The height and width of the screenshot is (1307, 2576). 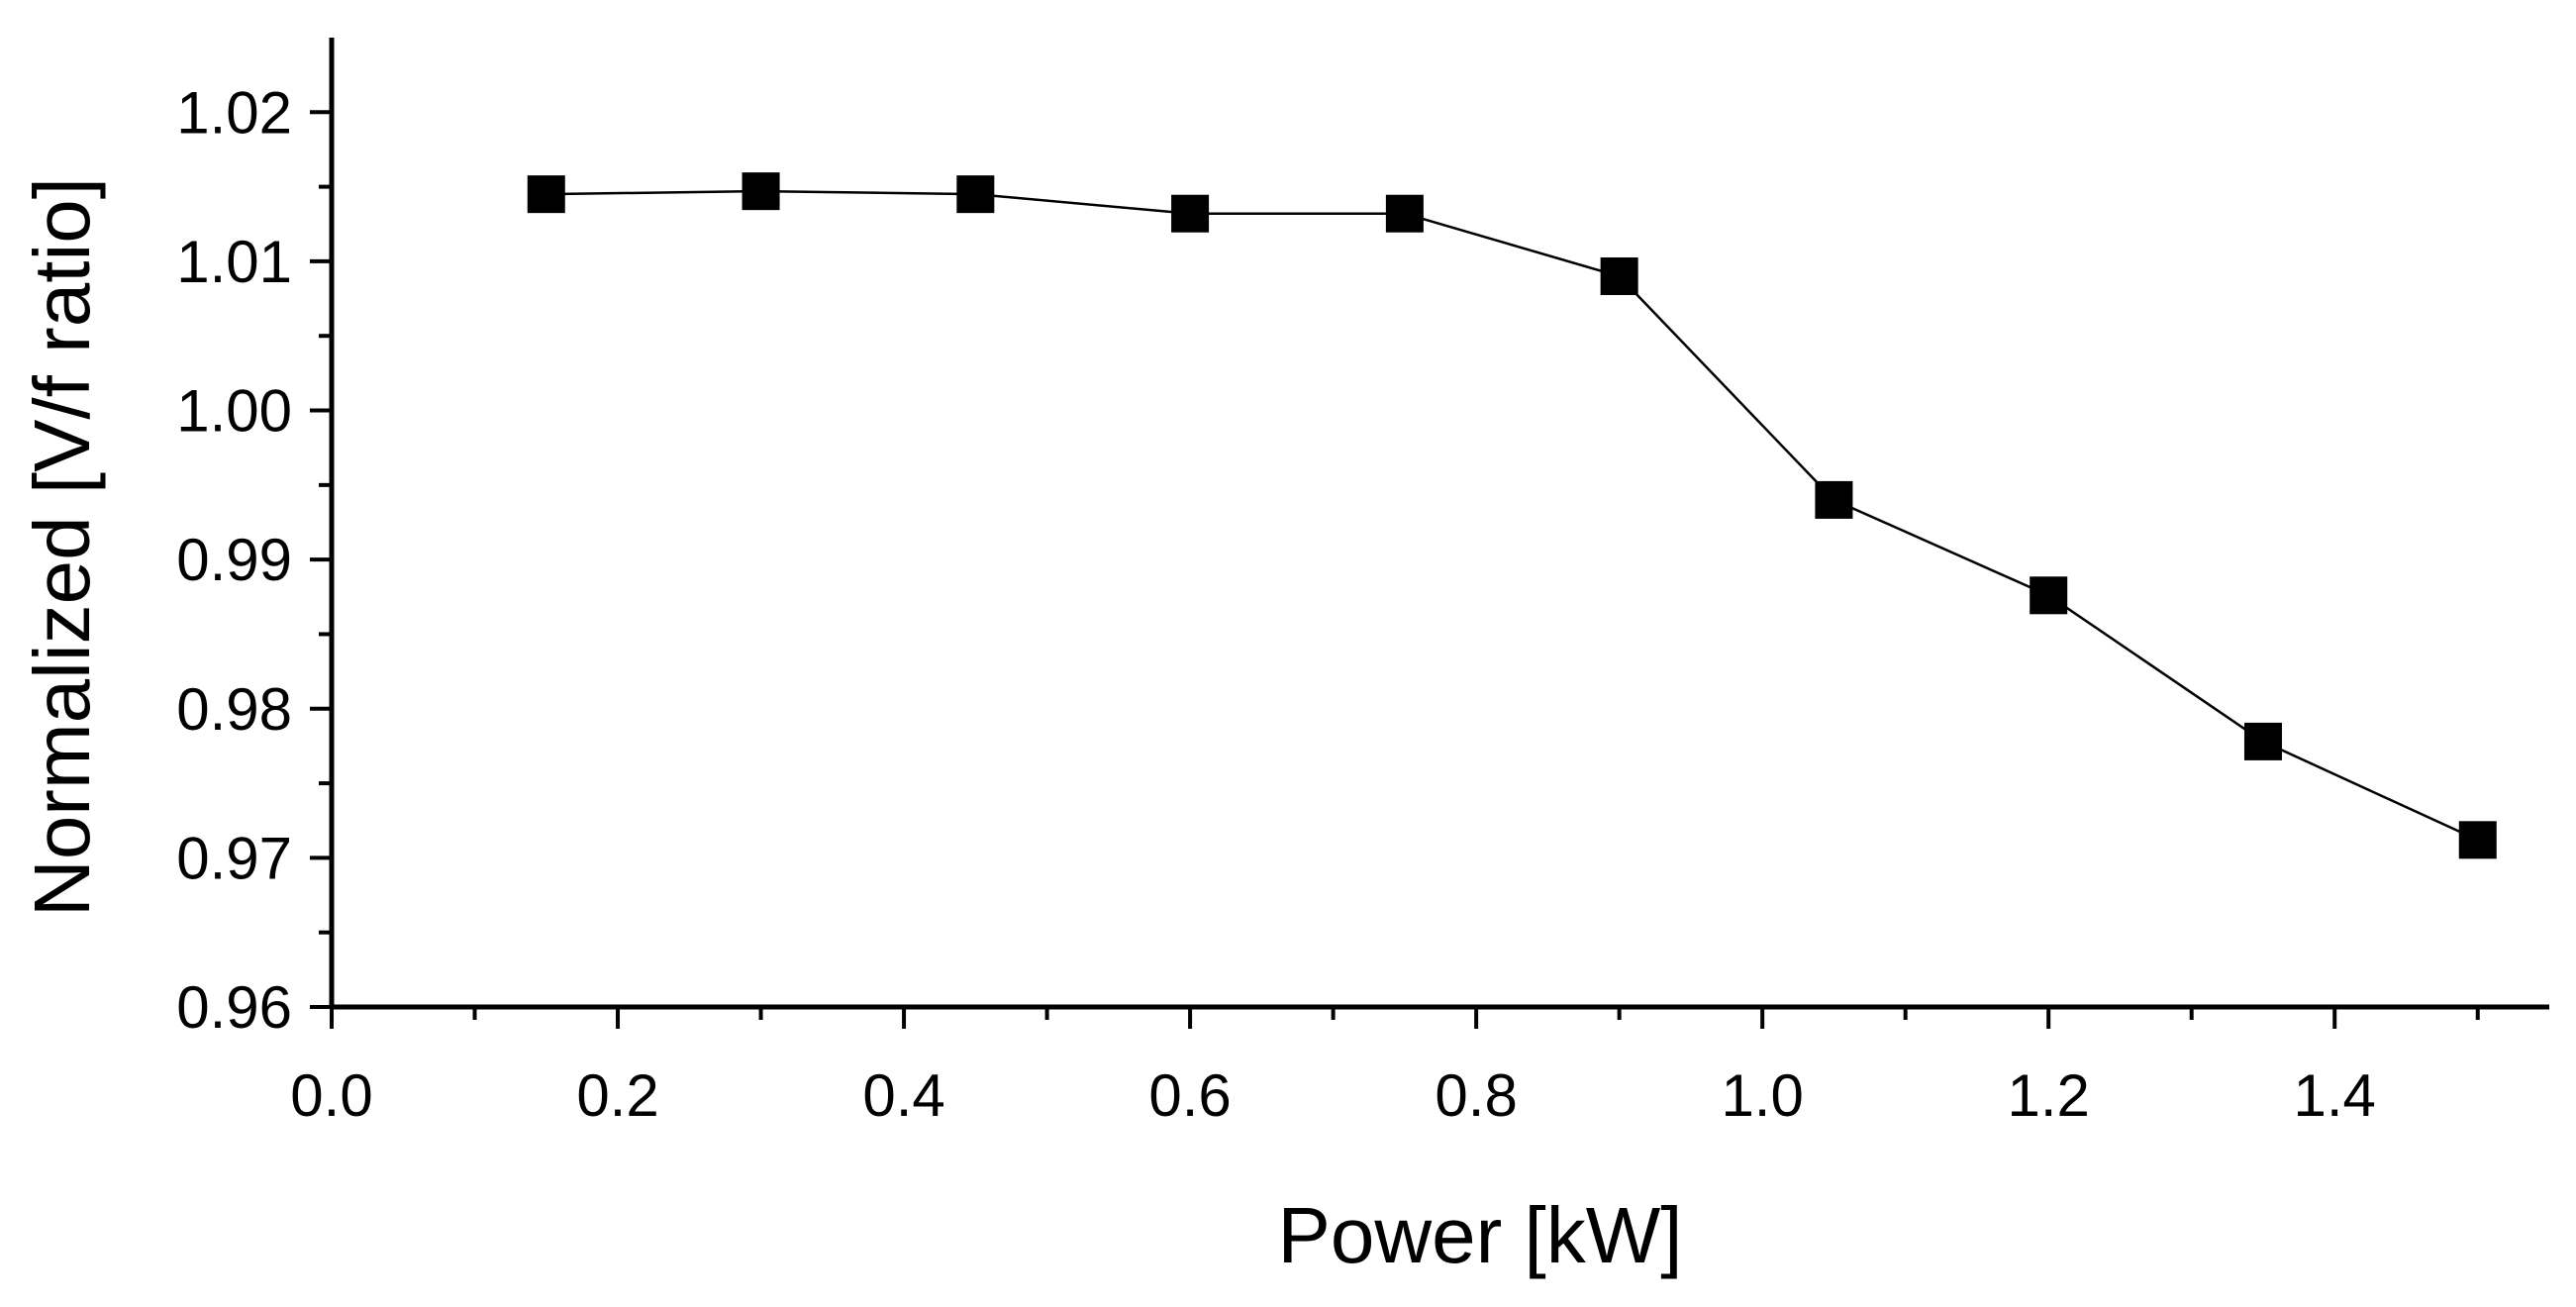 What do you see at coordinates (234, 411) in the screenshot?
I see `y-tick-label: 1.00` at bounding box center [234, 411].